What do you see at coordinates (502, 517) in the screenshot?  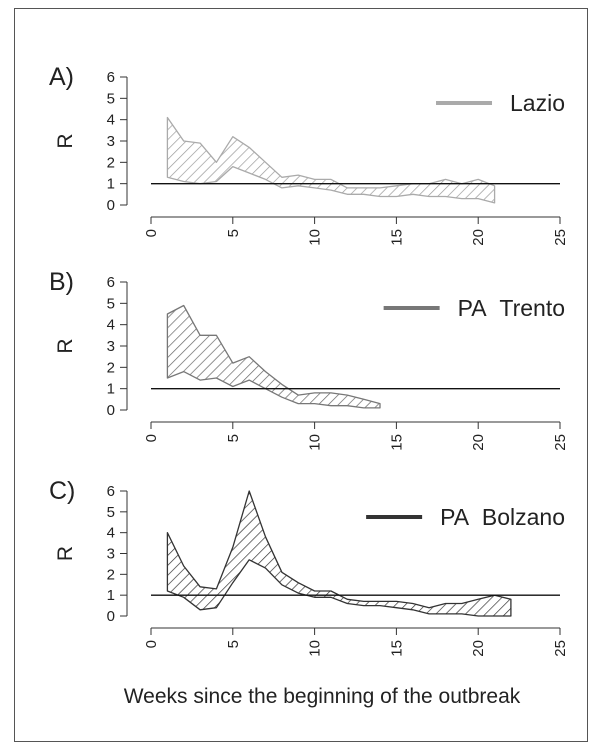 I see `legend-label: PA Bolzano` at bounding box center [502, 517].